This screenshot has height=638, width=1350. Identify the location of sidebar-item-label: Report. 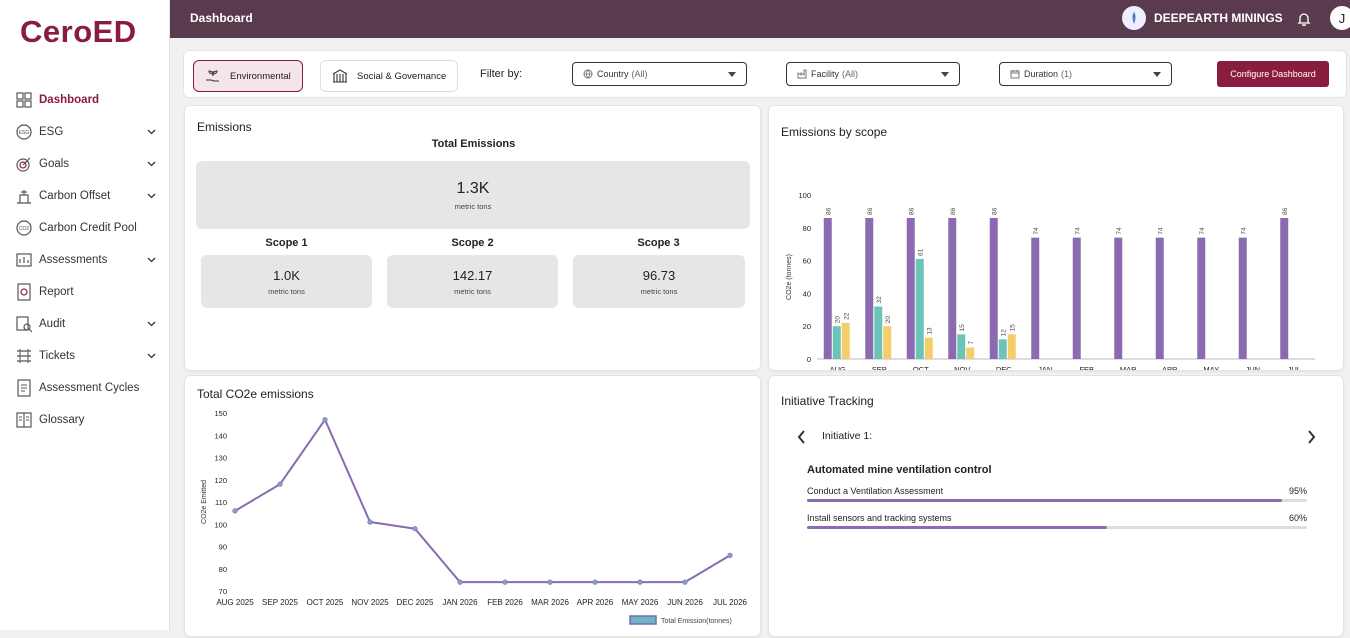
(56, 292).